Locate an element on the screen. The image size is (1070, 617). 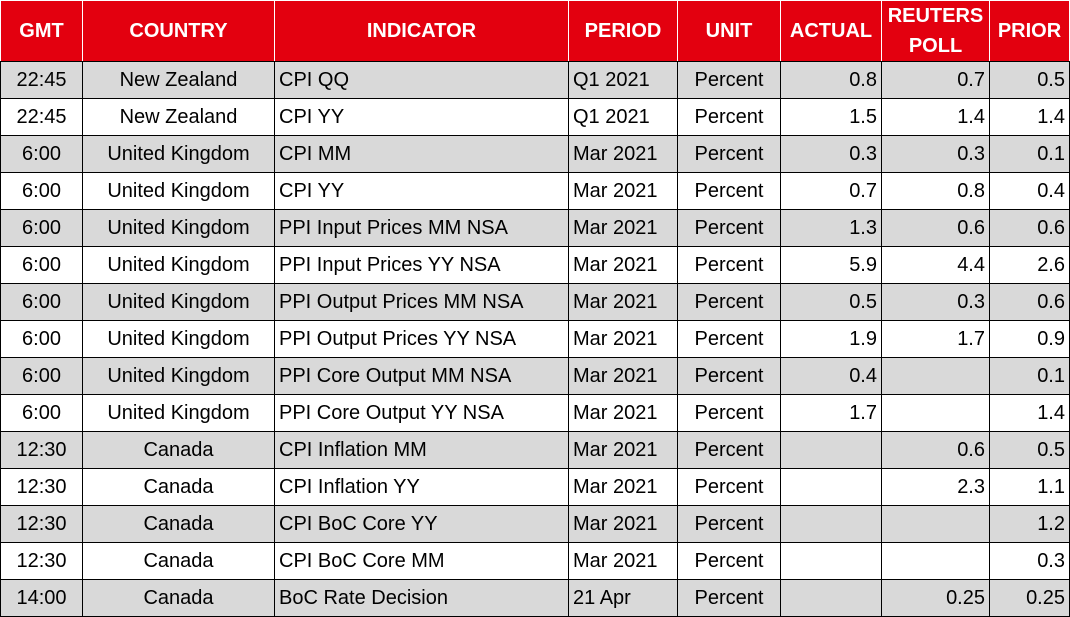
table-cell: CPI MM is located at coordinates (421, 154).